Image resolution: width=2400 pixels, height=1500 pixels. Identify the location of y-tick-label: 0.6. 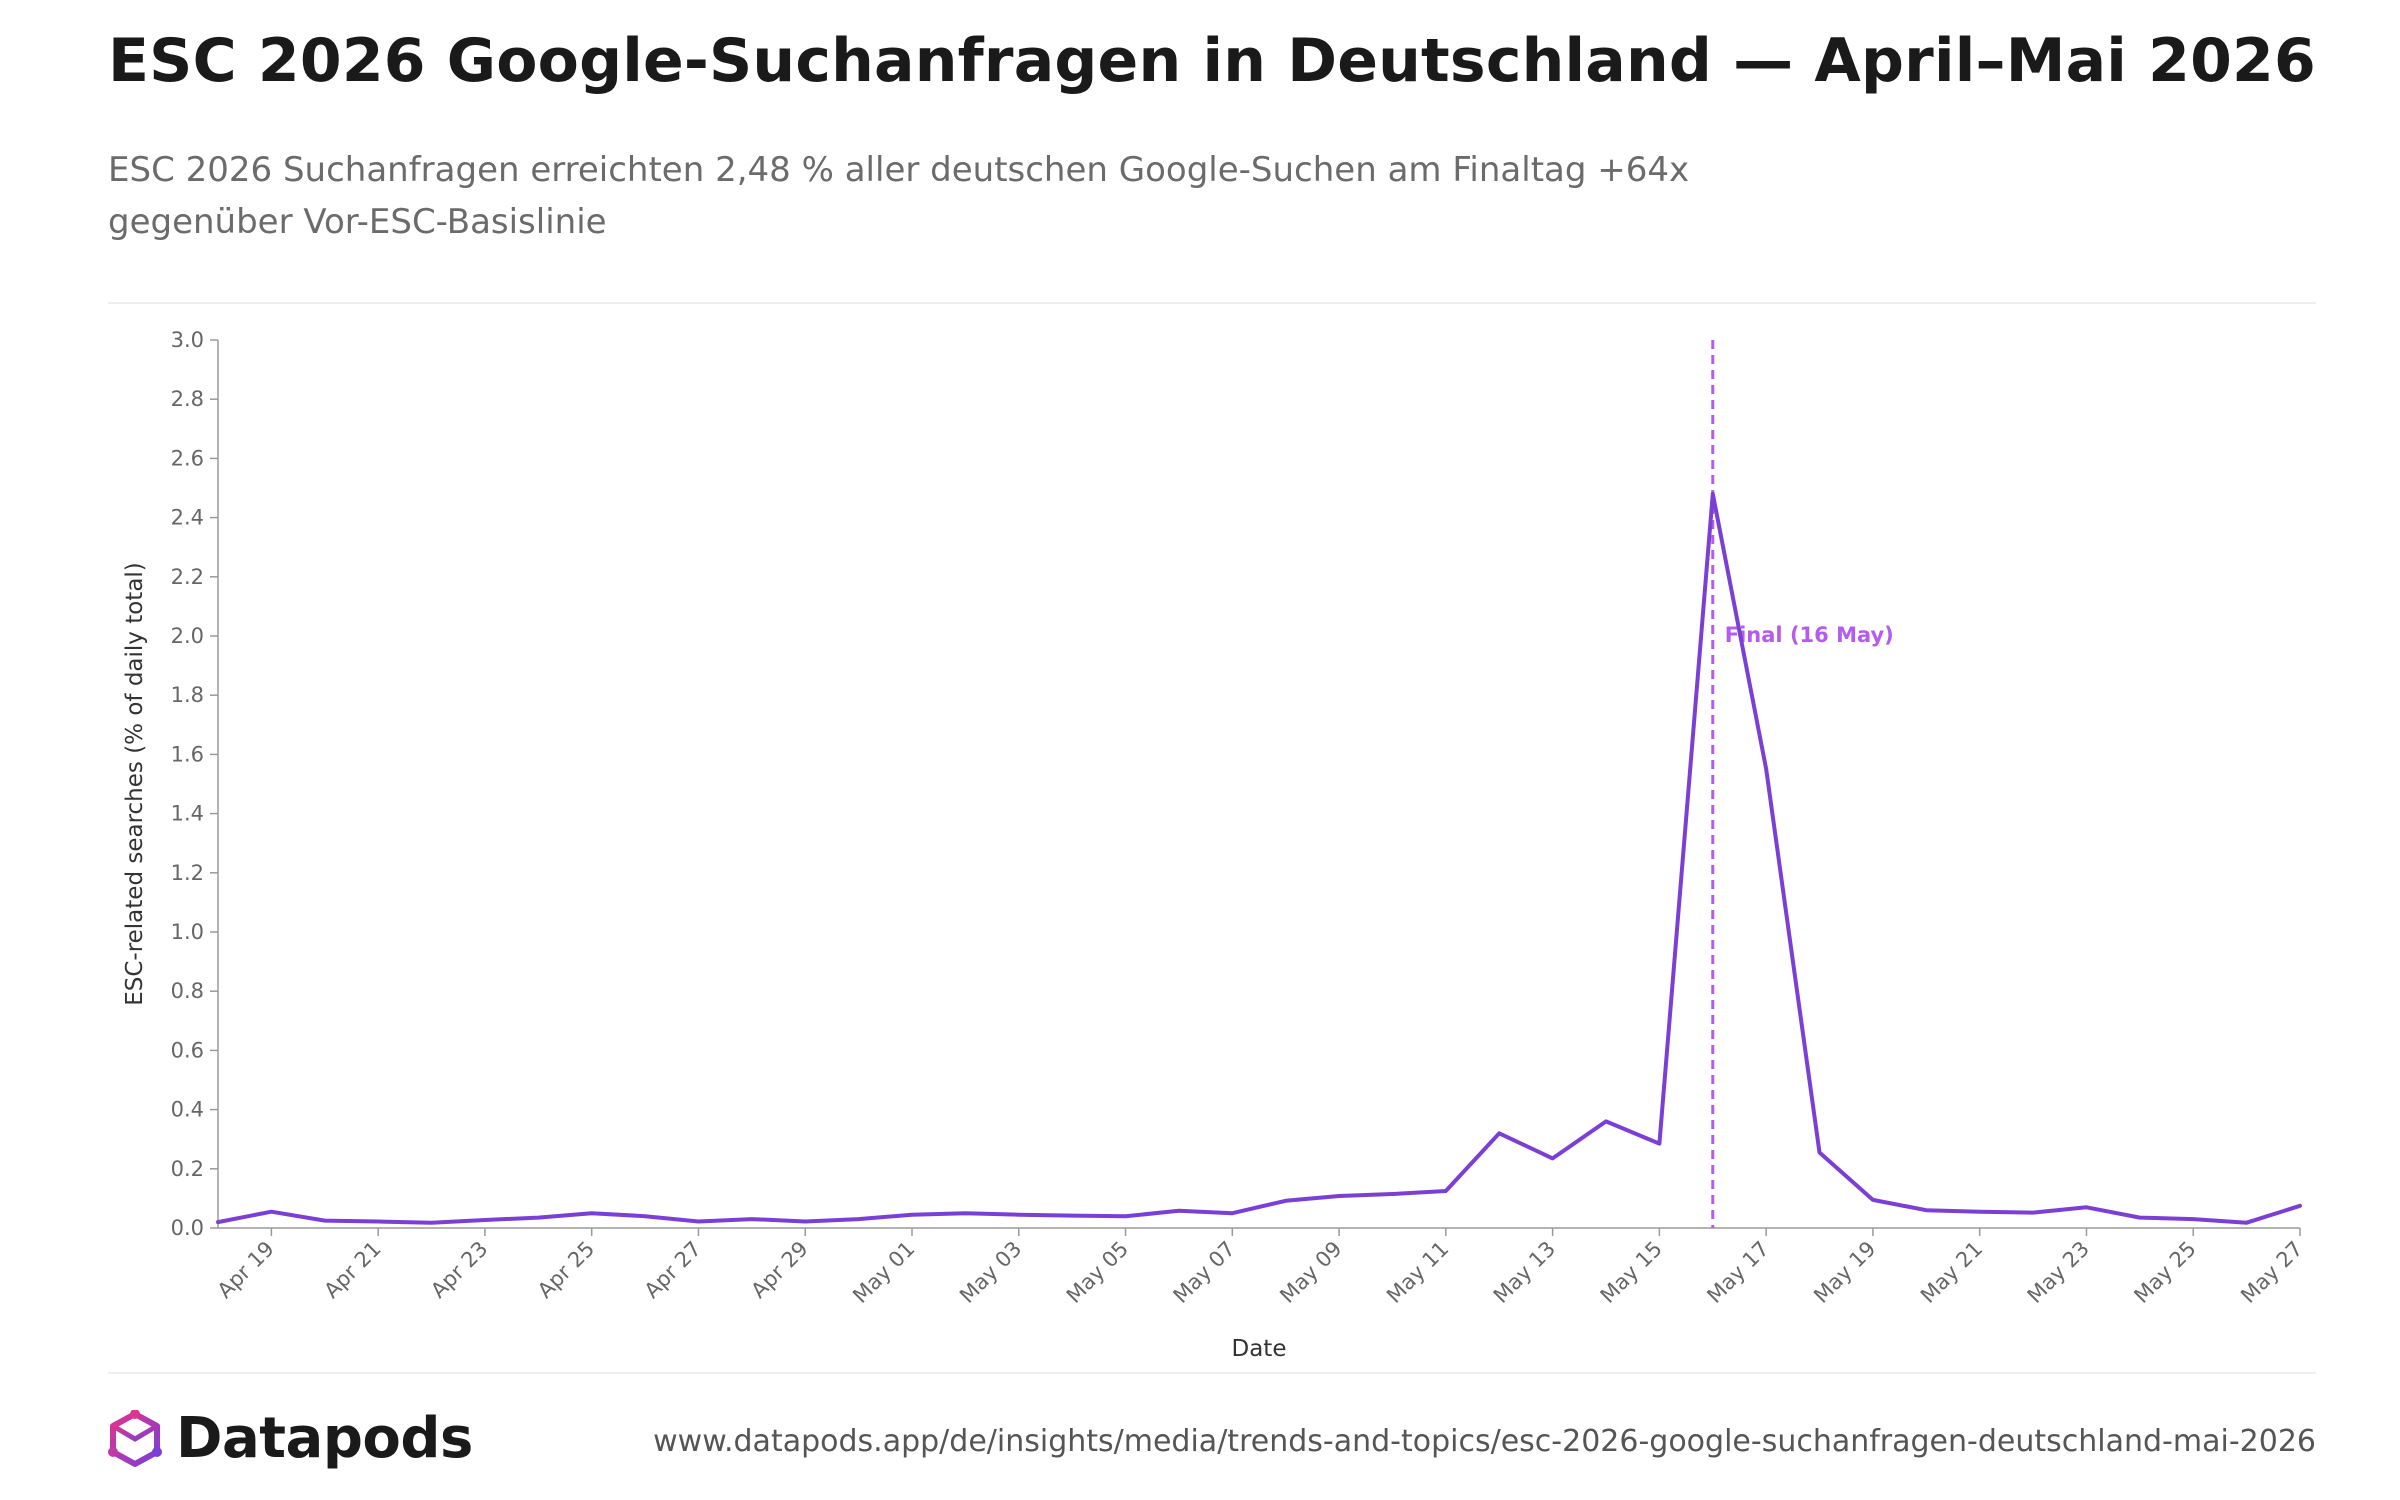
(187, 1050).